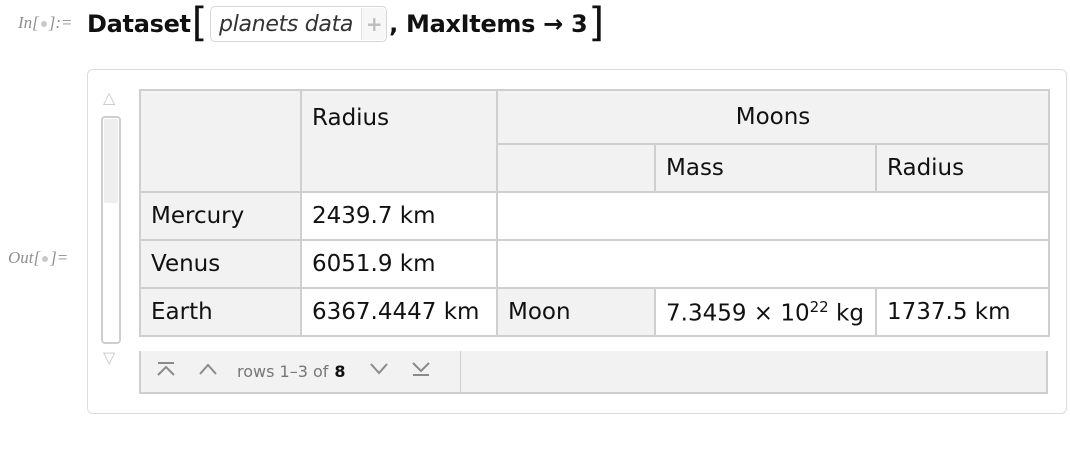 This screenshot has height=454, width=1070. What do you see at coordinates (593, 372) in the screenshot?
I see `pagination-bar: rows 1–3 of 8` at bounding box center [593, 372].